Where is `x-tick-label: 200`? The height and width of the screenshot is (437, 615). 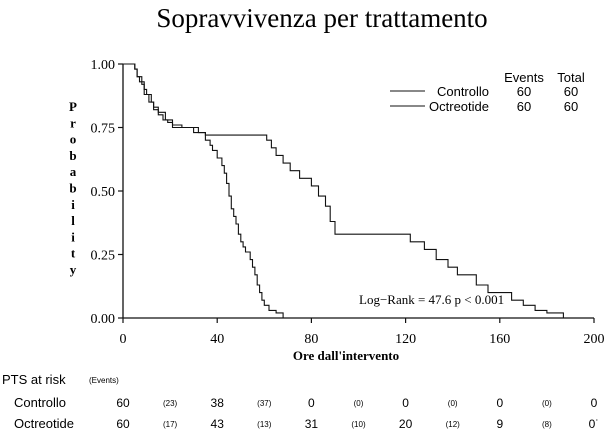
x-tick-label: 200 is located at coordinates (594, 339).